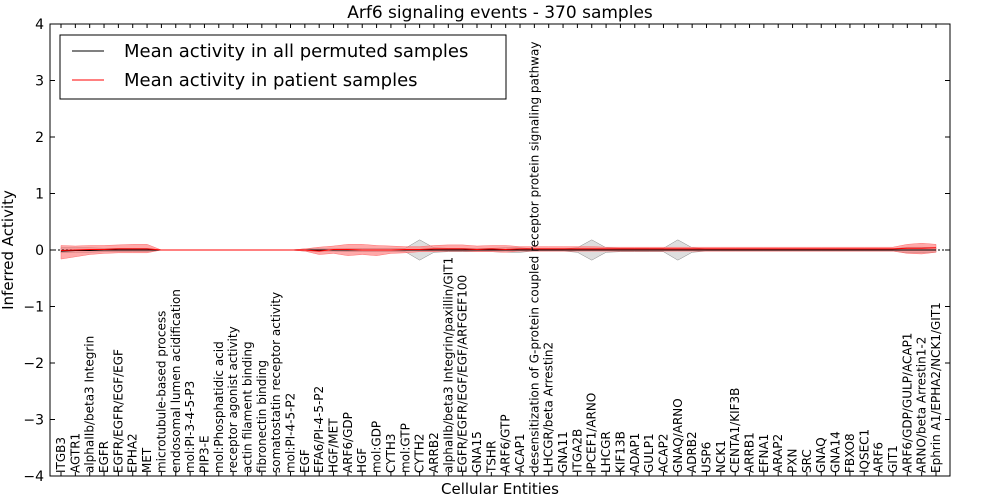 Image resolution: width=1000 pixels, height=500 pixels. I want to click on x-tick-label: EFNA1, so click(764, 453).